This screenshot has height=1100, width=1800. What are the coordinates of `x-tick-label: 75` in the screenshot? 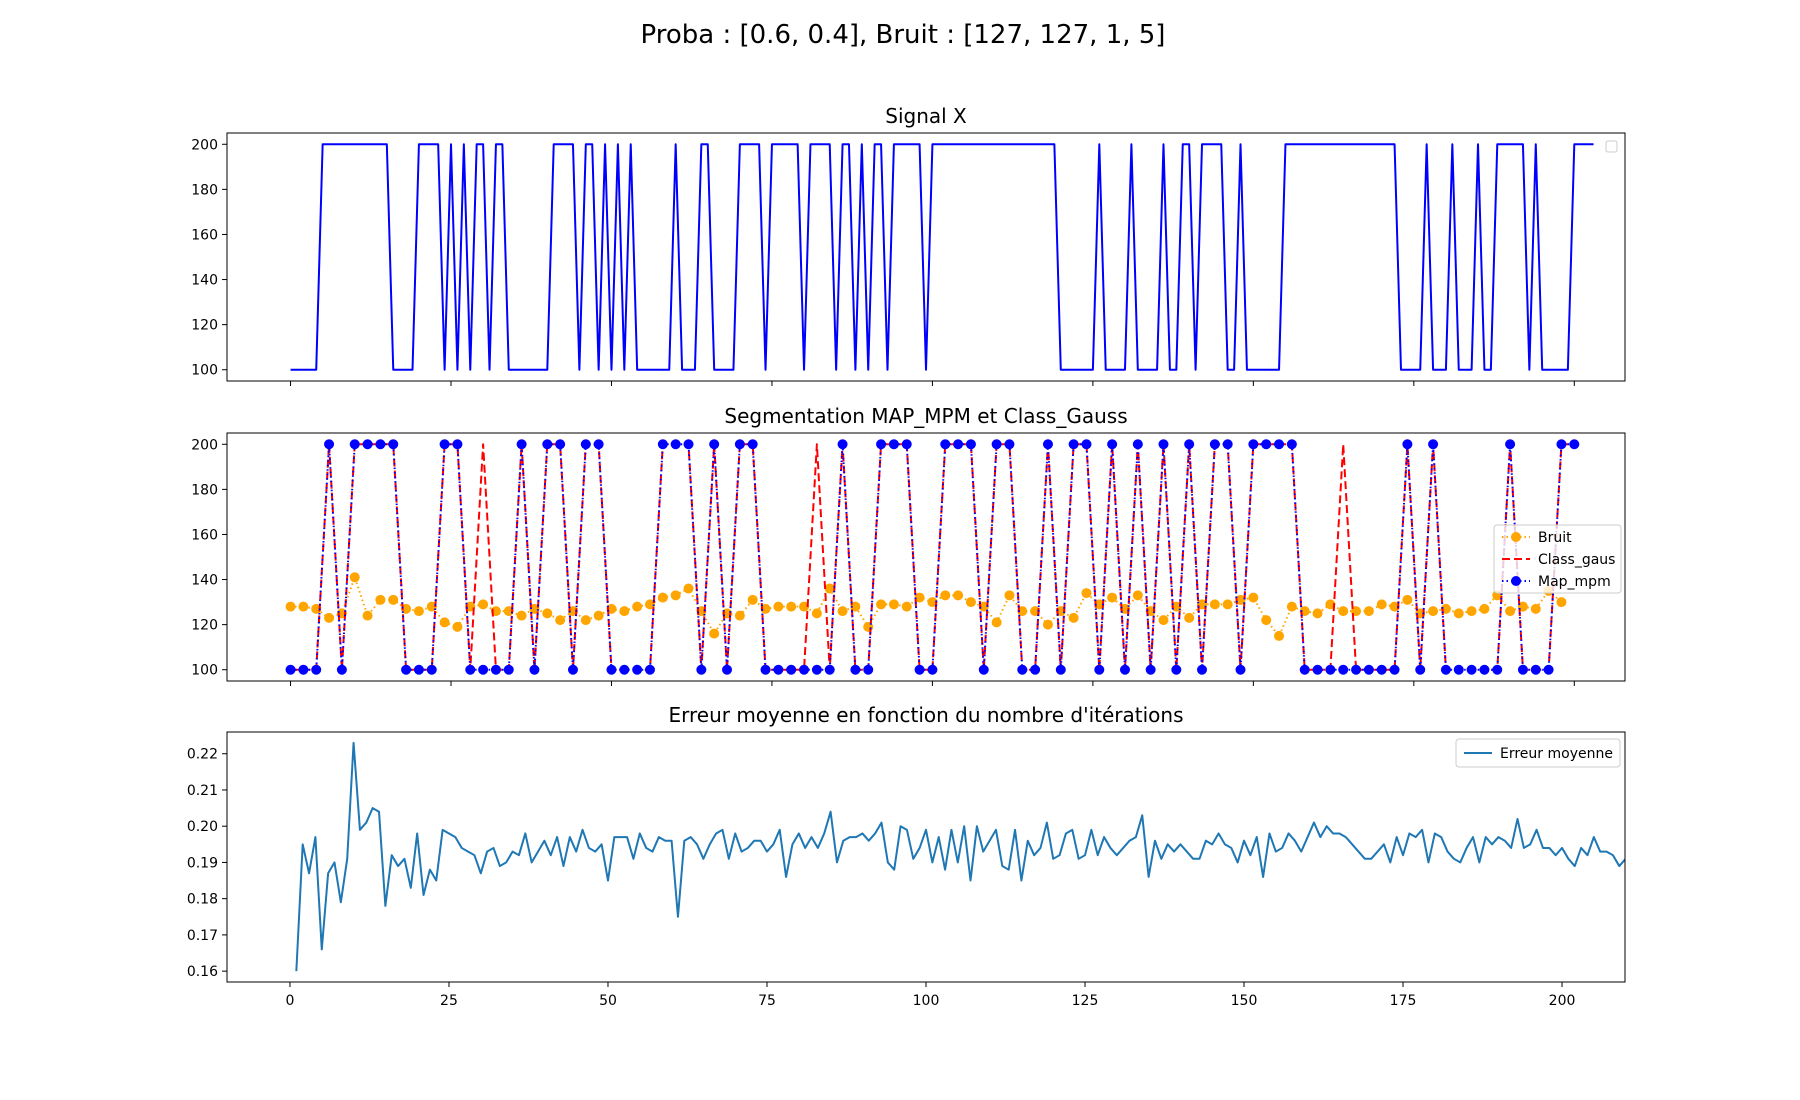 It's located at (767, 1001).